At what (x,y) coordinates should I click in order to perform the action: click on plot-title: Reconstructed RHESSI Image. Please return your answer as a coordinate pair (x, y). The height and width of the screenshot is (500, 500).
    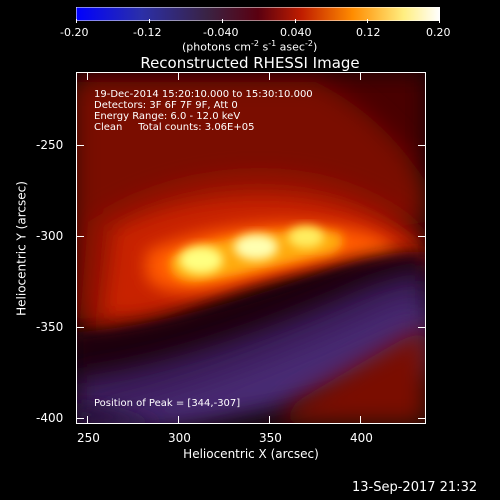
    Looking at the image, I should click on (250, 63).